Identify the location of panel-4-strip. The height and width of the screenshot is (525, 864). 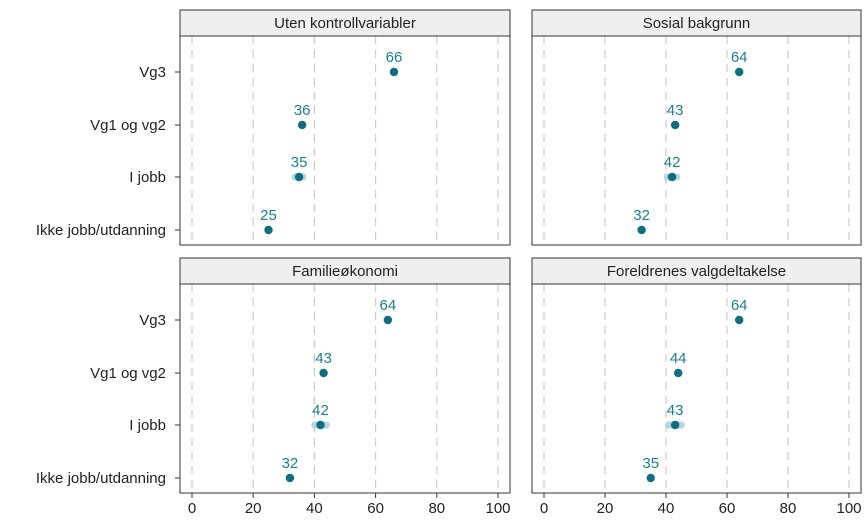
(696, 271).